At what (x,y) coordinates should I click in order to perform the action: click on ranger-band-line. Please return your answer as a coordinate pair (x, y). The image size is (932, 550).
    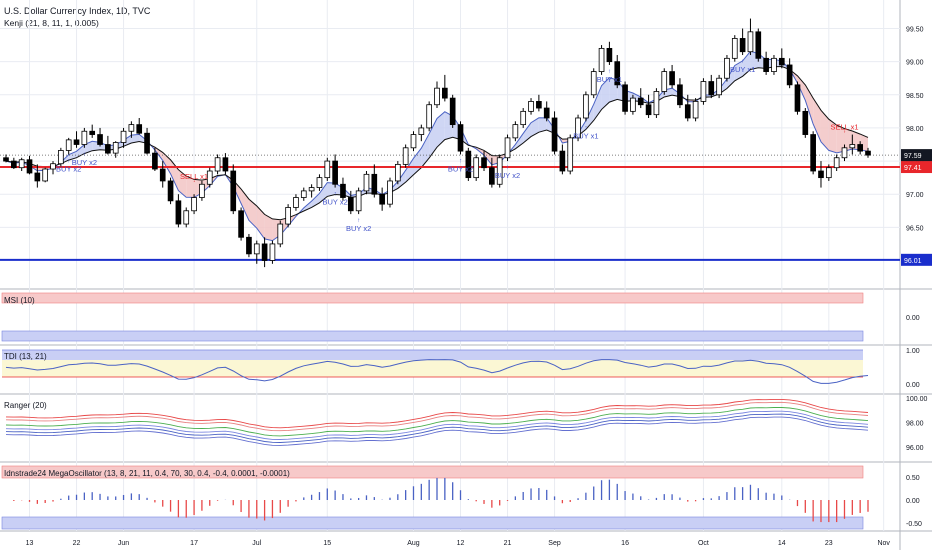
    Looking at the image, I should click on (437, 425).